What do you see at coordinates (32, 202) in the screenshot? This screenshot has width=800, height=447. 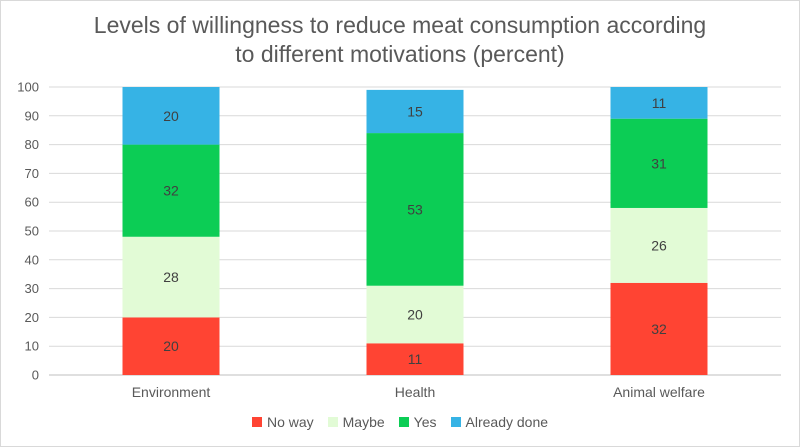 I see `y-tick-label: 60` at bounding box center [32, 202].